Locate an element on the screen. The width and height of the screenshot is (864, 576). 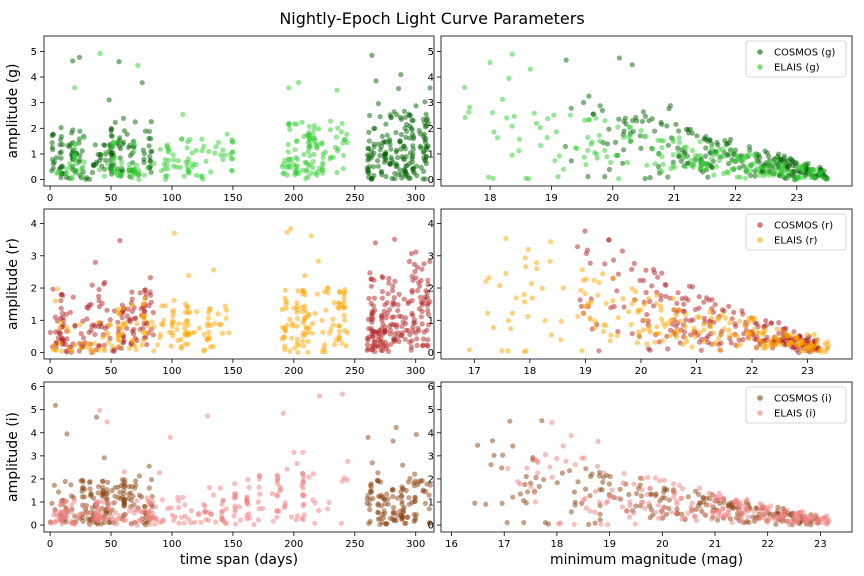
y-tick-label: 6 is located at coordinates (431, 387).